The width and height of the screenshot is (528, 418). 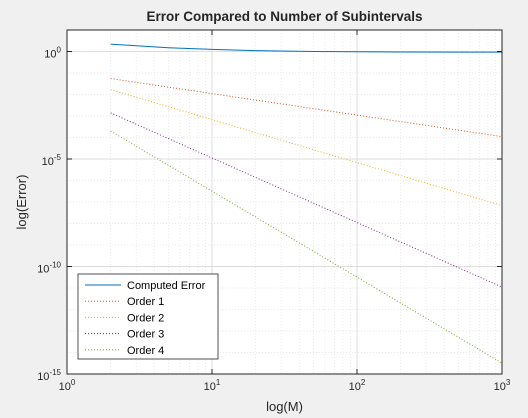 I want to click on chart-title: Error Compared to Number of Subintervals, so click(x=284, y=16).